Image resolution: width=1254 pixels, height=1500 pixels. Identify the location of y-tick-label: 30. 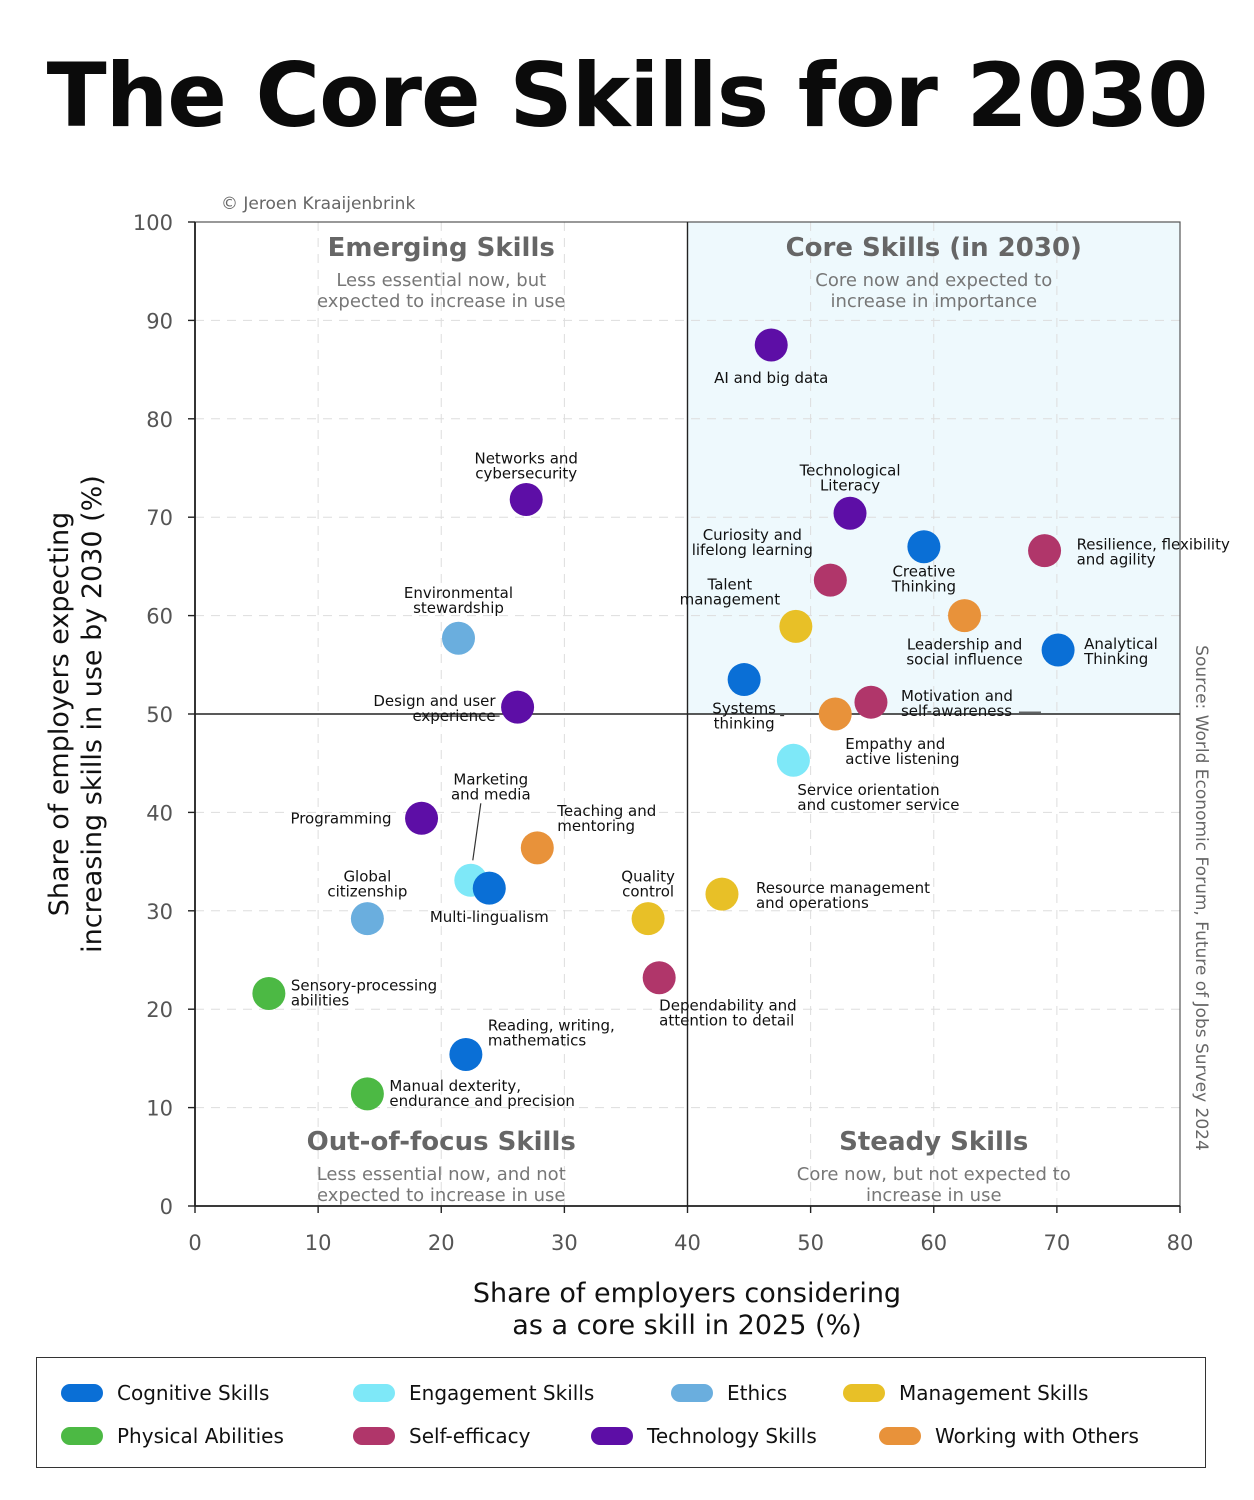
(159, 912).